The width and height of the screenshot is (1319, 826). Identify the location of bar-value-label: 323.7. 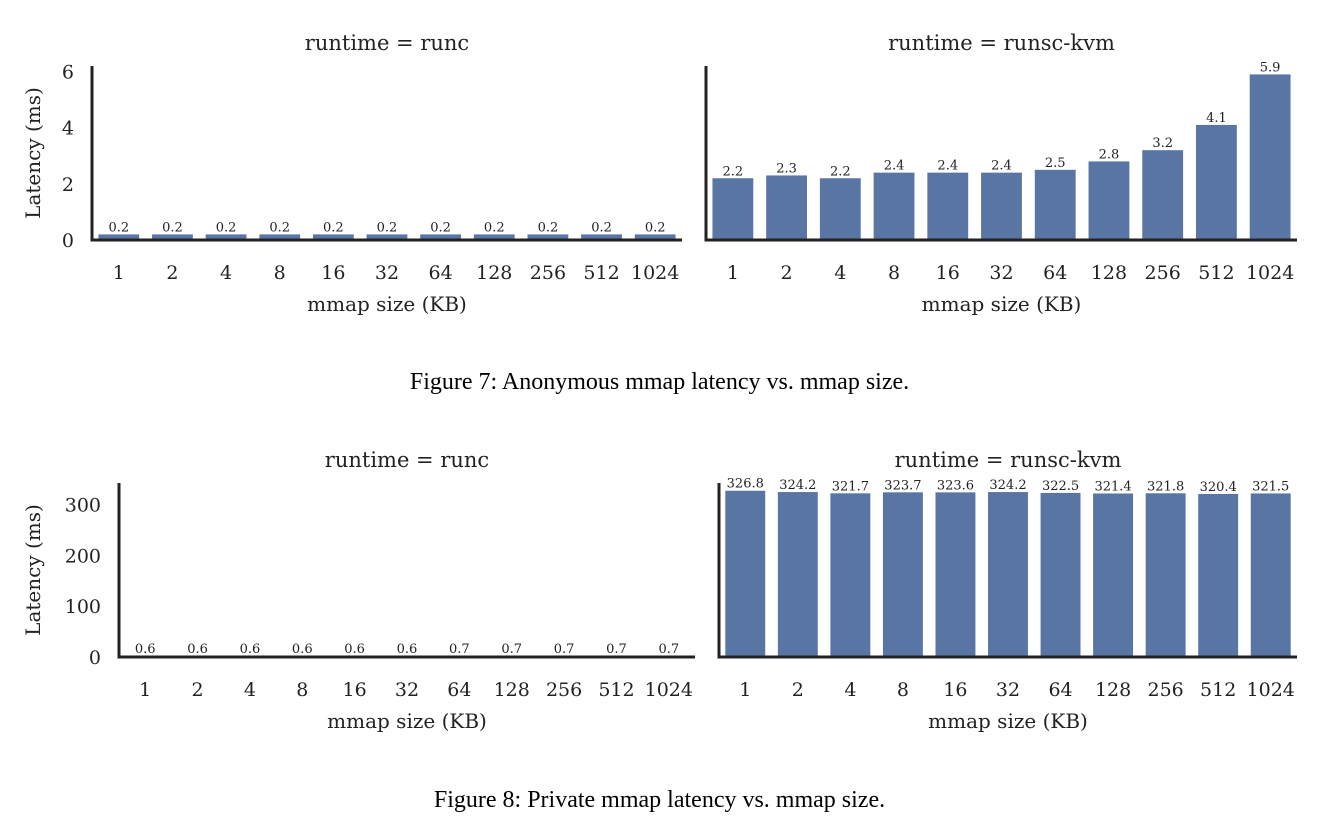
(902, 485).